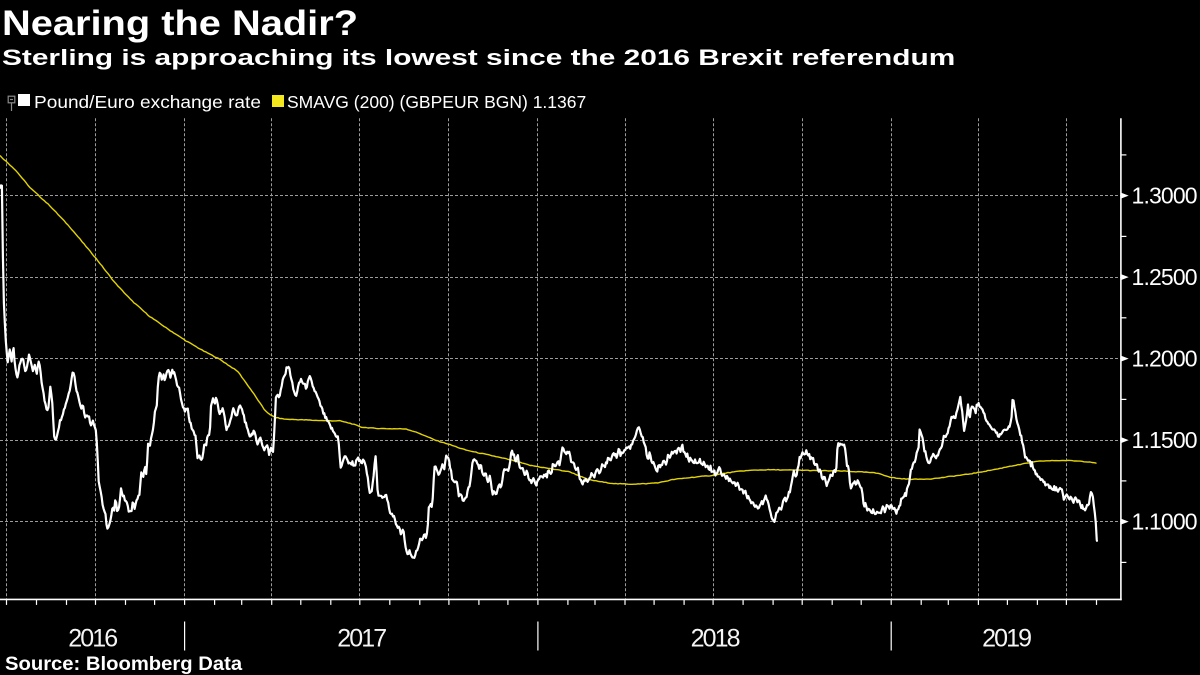  What do you see at coordinates (1164, 359) in the screenshot?
I see `svg-text: 1.2000` at bounding box center [1164, 359].